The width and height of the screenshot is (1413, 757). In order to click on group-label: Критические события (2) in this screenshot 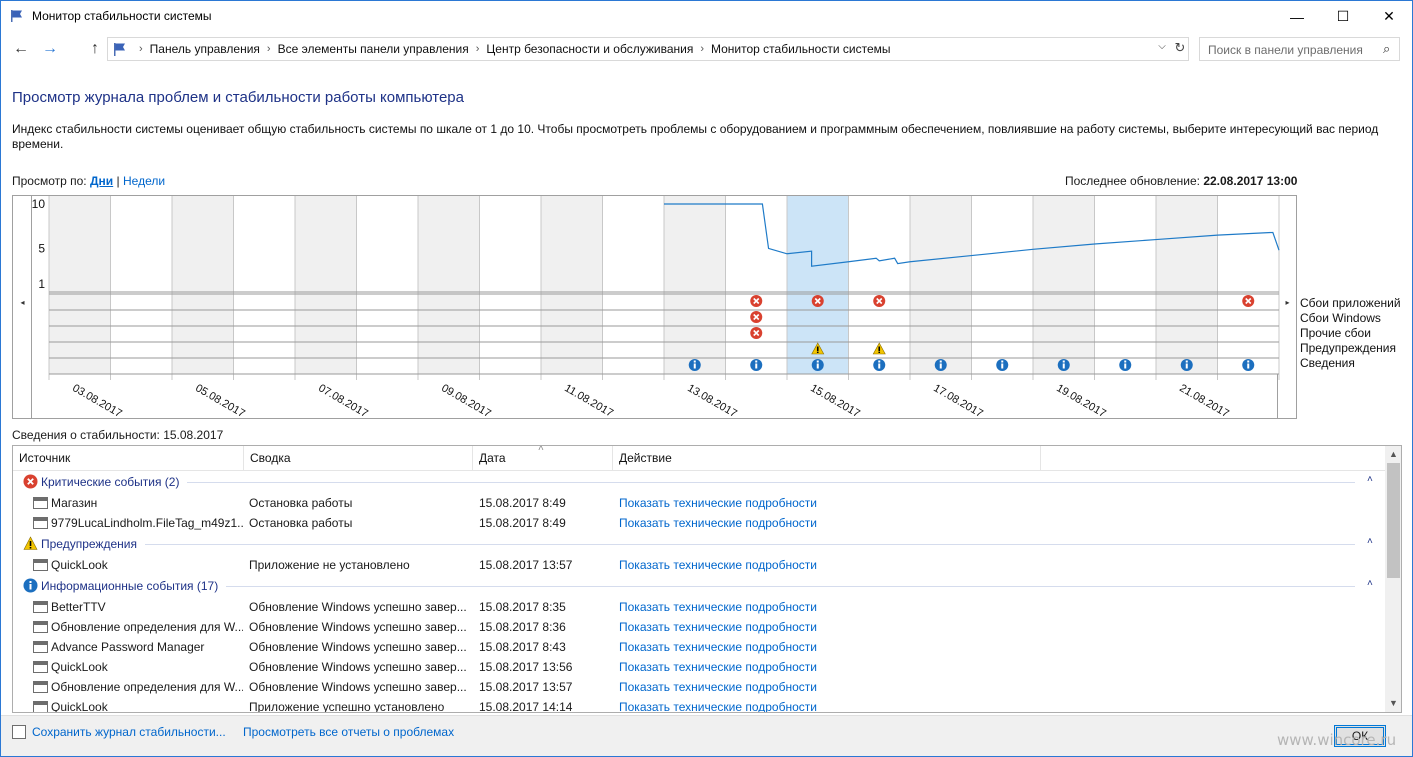, I will do `click(110, 482)`.